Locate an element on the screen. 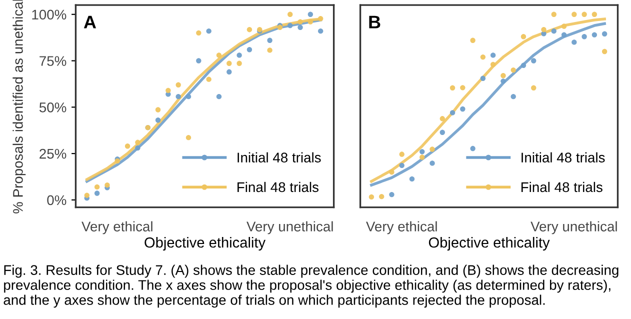 The height and width of the screenshot is (319, 631). y-tick-label: 25% is located at coordinates (53, 153).